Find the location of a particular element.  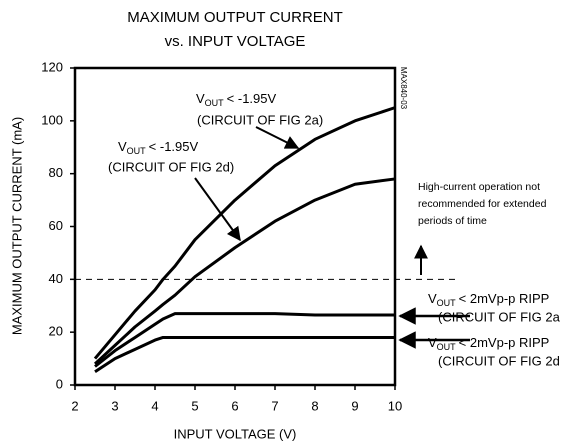

x-tick-label: 3 is located at coordinates (114, 405).